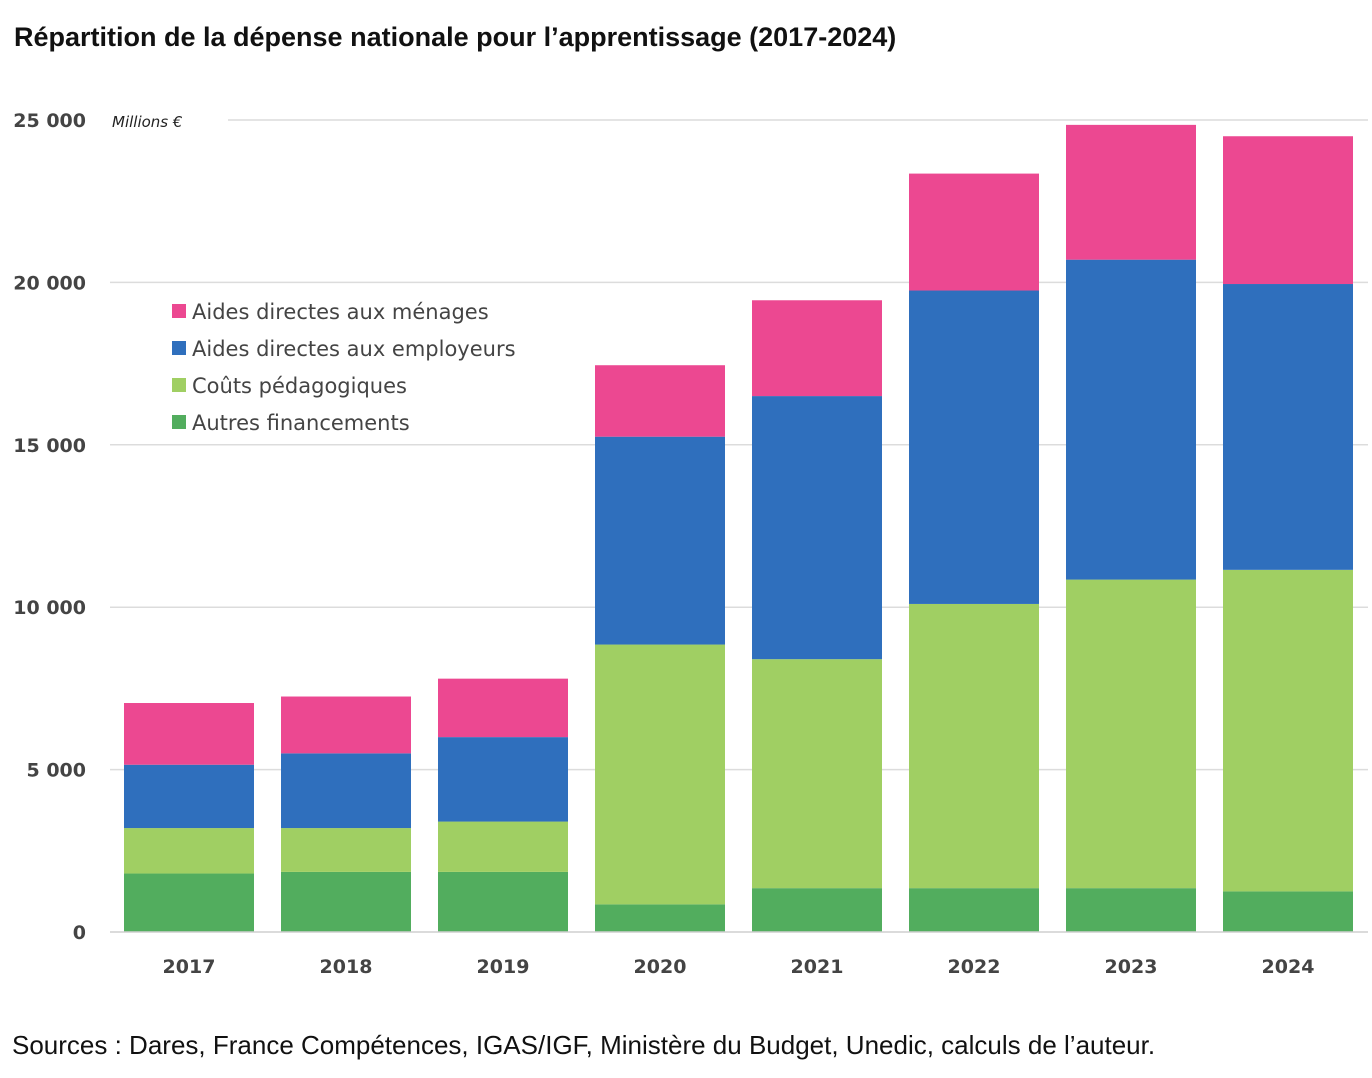 The image size is (1372, 1078). I want to click on x-tick-label: 2019, so click(503, 967).